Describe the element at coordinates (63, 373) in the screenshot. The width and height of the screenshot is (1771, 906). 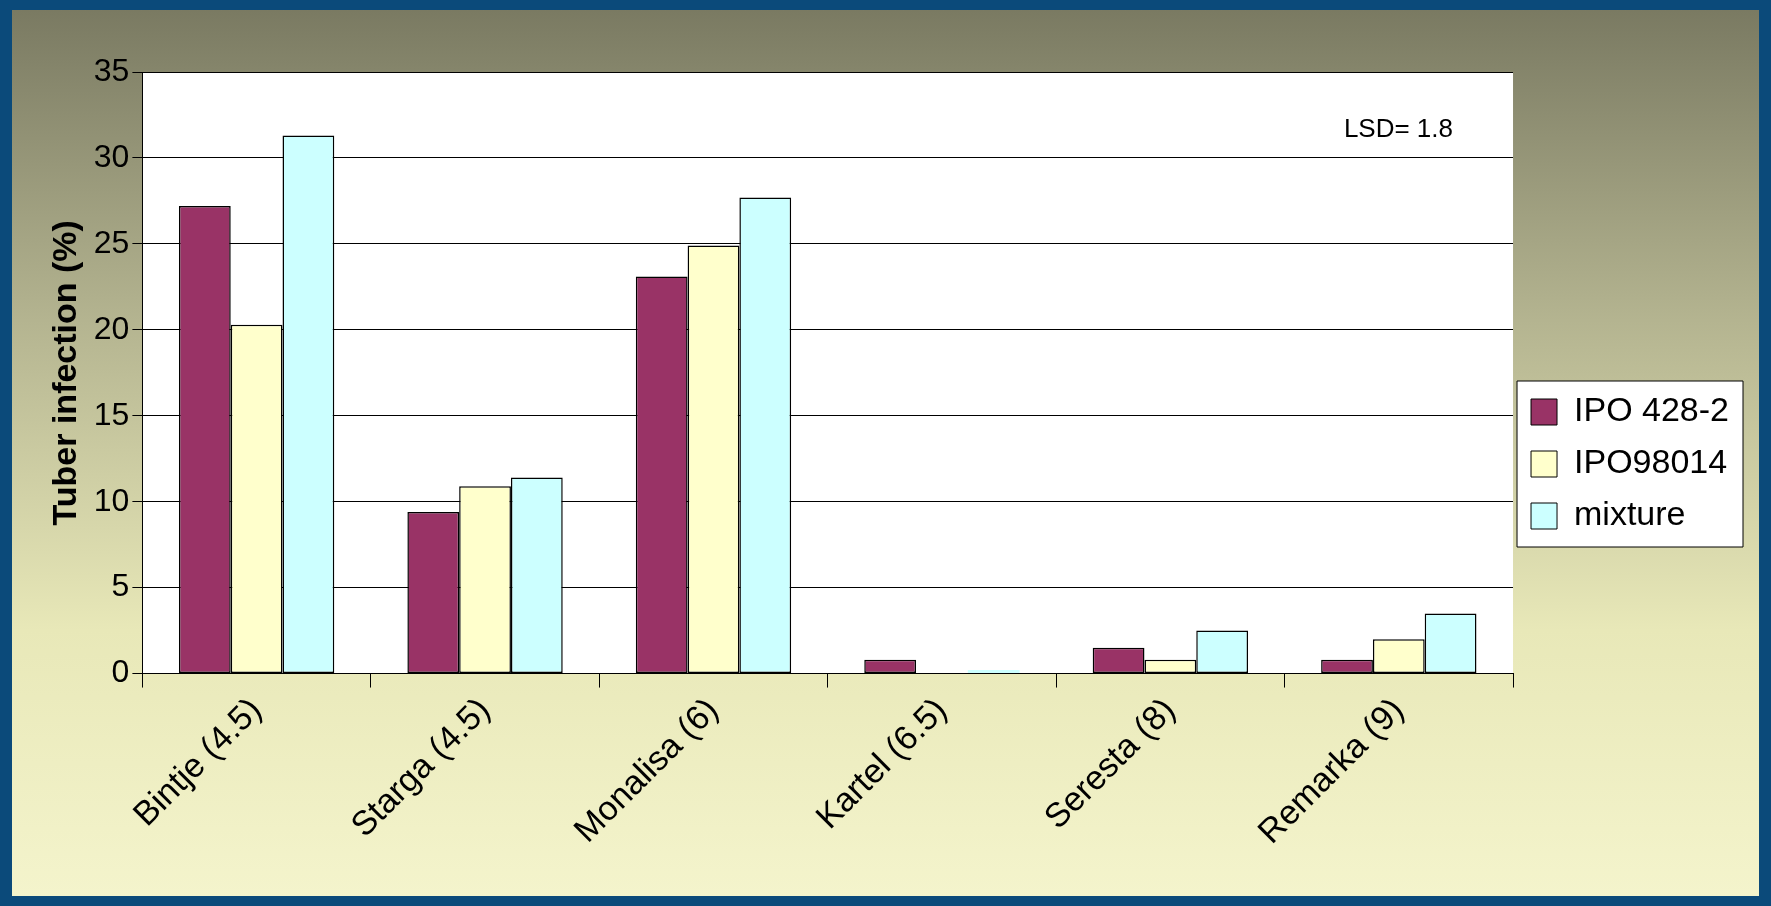
I see `y-axis-title: Tuber infection (%)` at that location.